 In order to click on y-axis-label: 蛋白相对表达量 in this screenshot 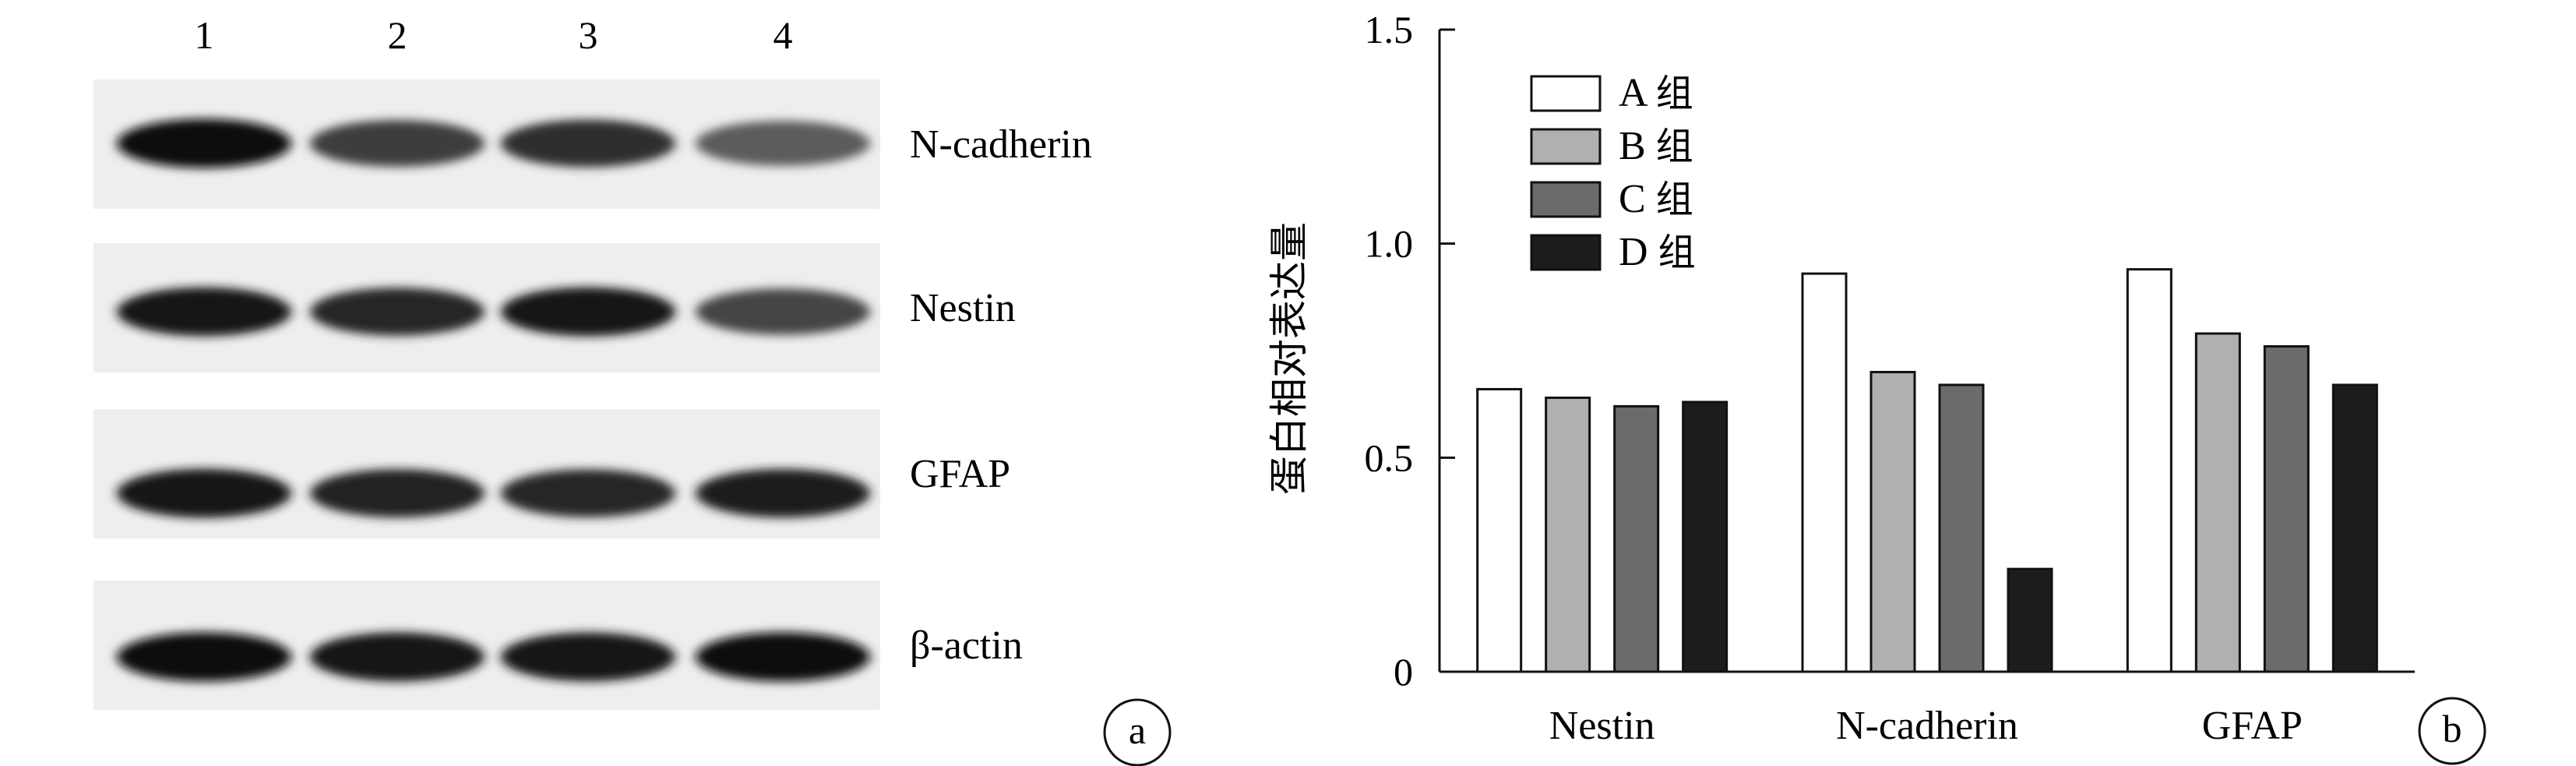, I will do `click(1289, 358)`.